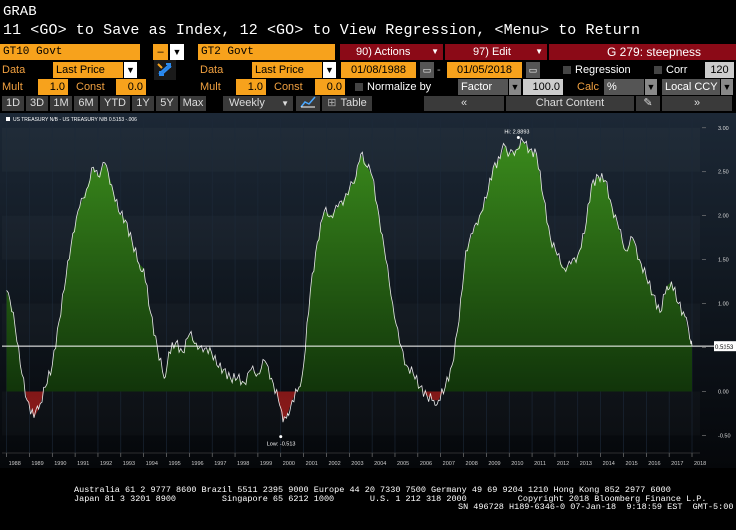  Describe the element at coordinates (8, 119) in the screenshot. I see `legend-swatch` at that location.